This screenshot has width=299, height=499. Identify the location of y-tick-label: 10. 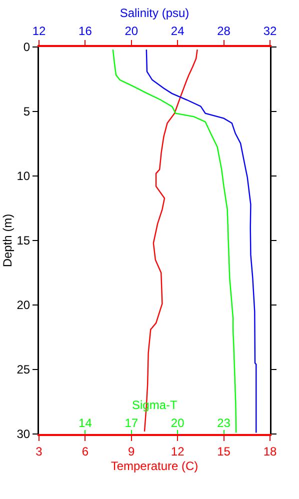
(23, 176).